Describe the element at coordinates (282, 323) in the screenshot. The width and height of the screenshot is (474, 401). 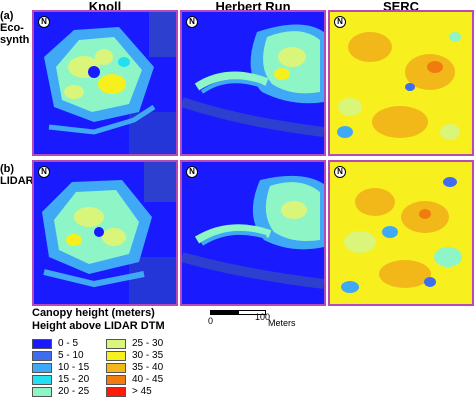
I see `scale-unit-label: Meters` at that location.